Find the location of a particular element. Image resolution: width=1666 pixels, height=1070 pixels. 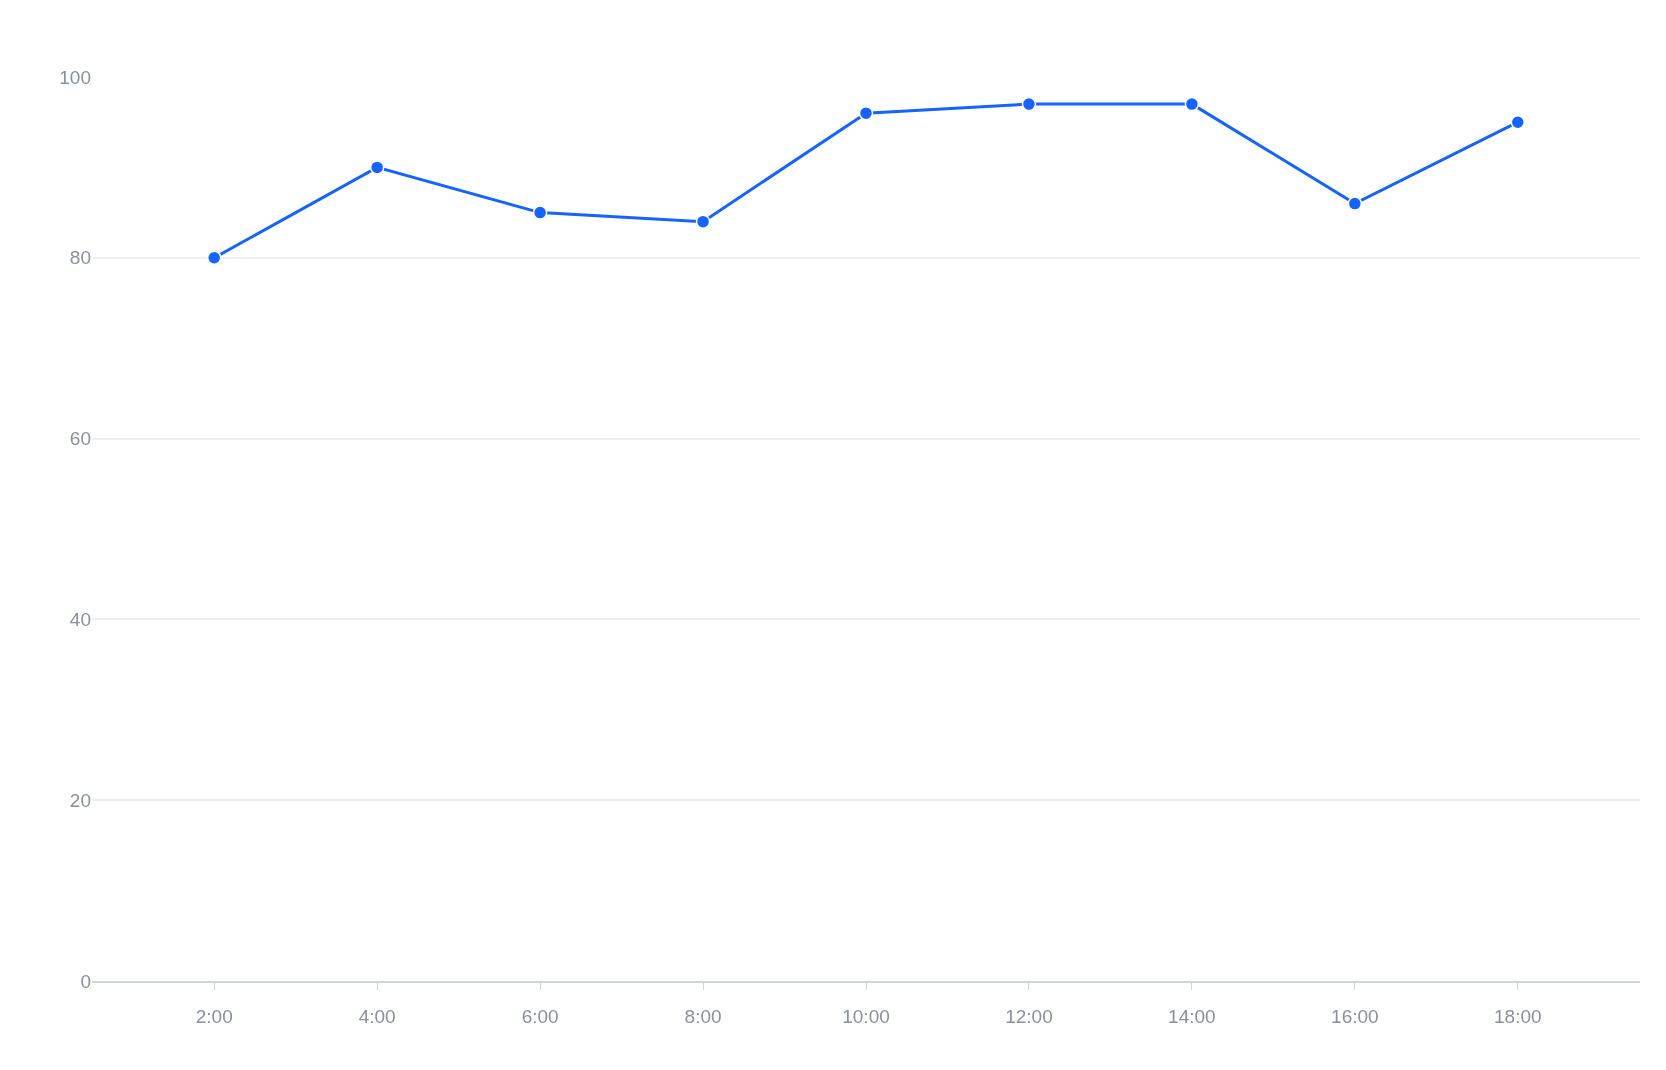

y-tick-label: 20 is located at coordinates (80, 800).